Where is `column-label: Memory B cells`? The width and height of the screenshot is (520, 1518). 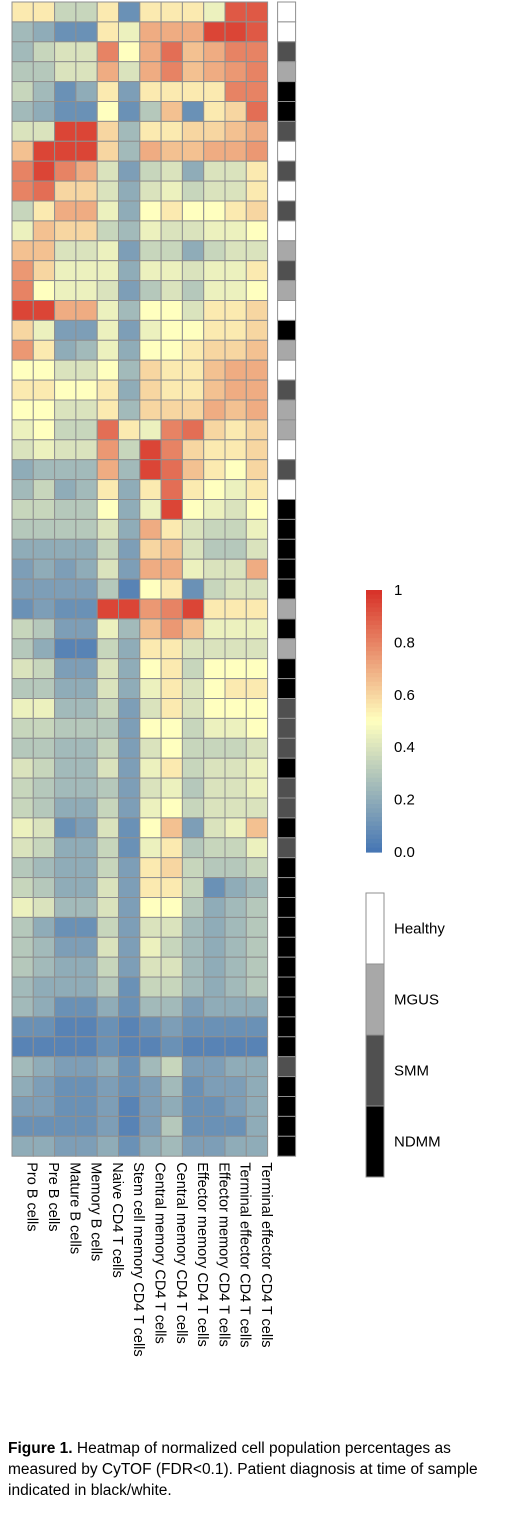
column-label: Memory B cells is located at coordinates (96, 1211).